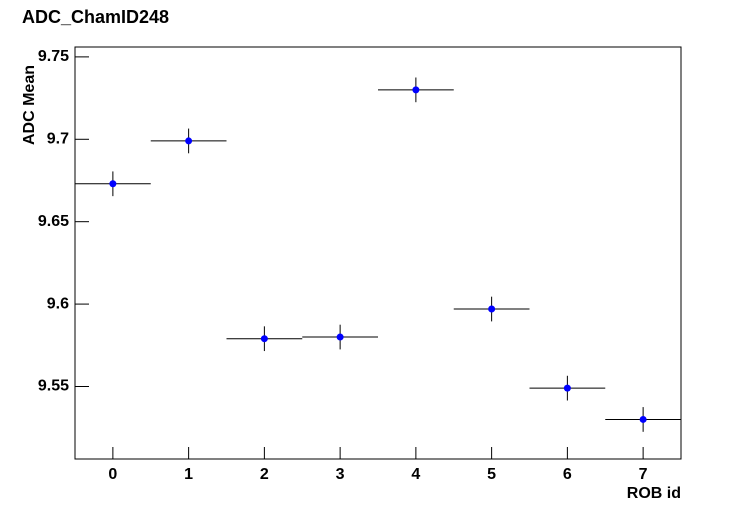 The width and height of the screenshot is (756, 511). I want to click on x-tick-label: 5, so click(491, 474).